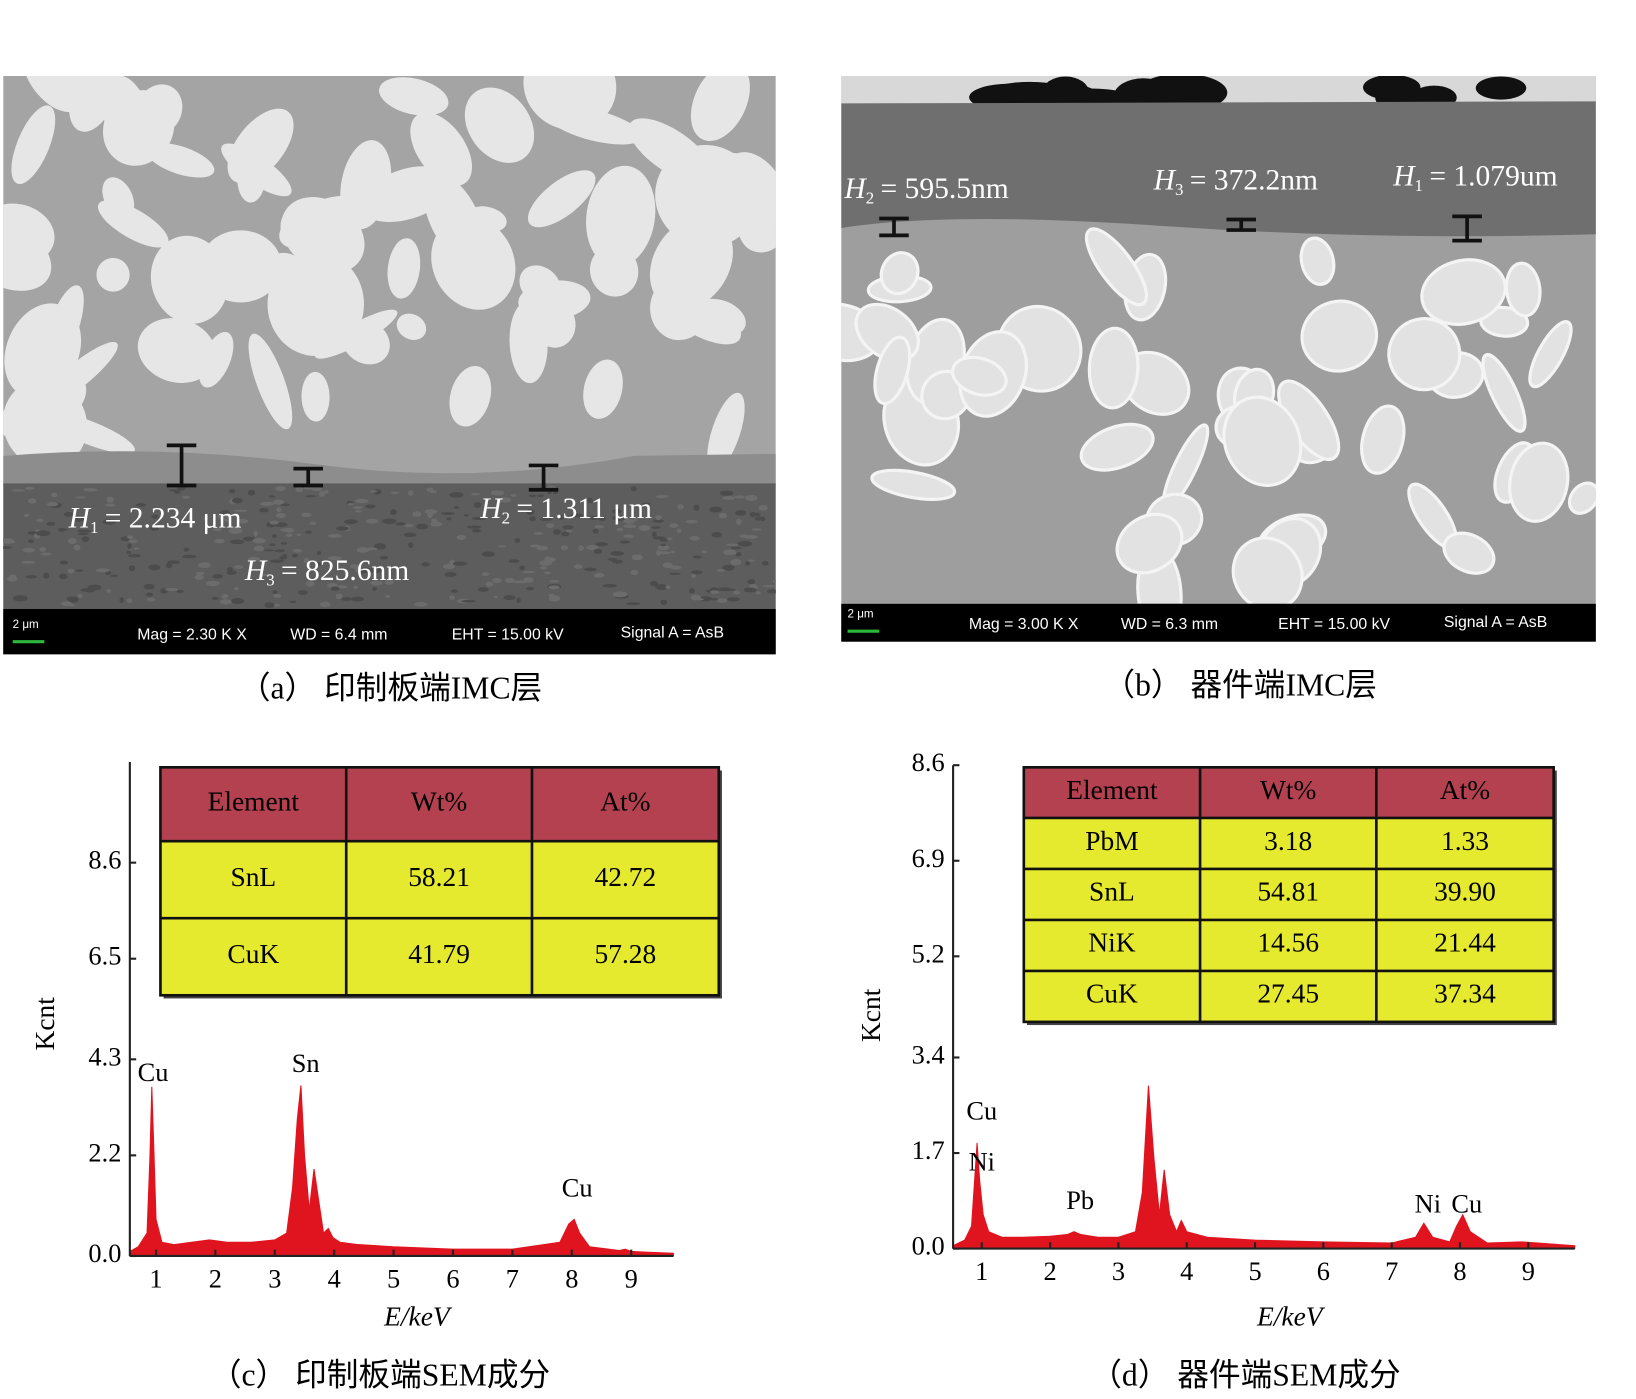  What do you see at coordinates (1323, 1271) in the screenshot?
I see `x-tick-label: 6` at bounding box center [1323, 1271].